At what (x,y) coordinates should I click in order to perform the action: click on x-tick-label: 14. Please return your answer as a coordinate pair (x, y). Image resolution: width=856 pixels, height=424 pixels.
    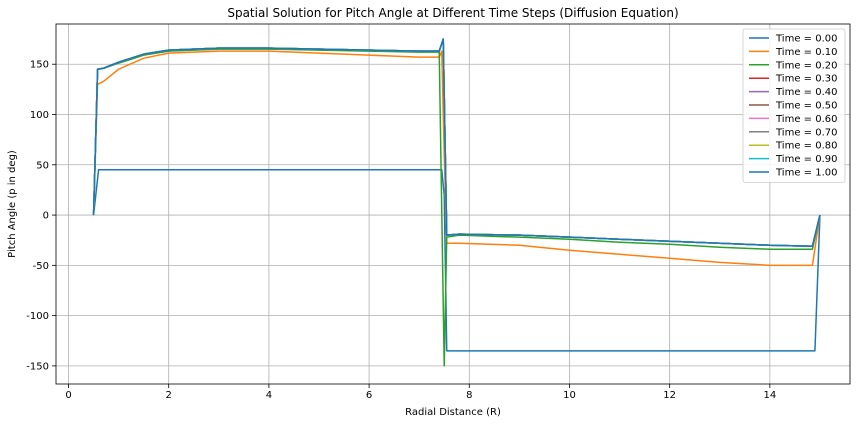
    Looking at the image, I should click on (769, 395).